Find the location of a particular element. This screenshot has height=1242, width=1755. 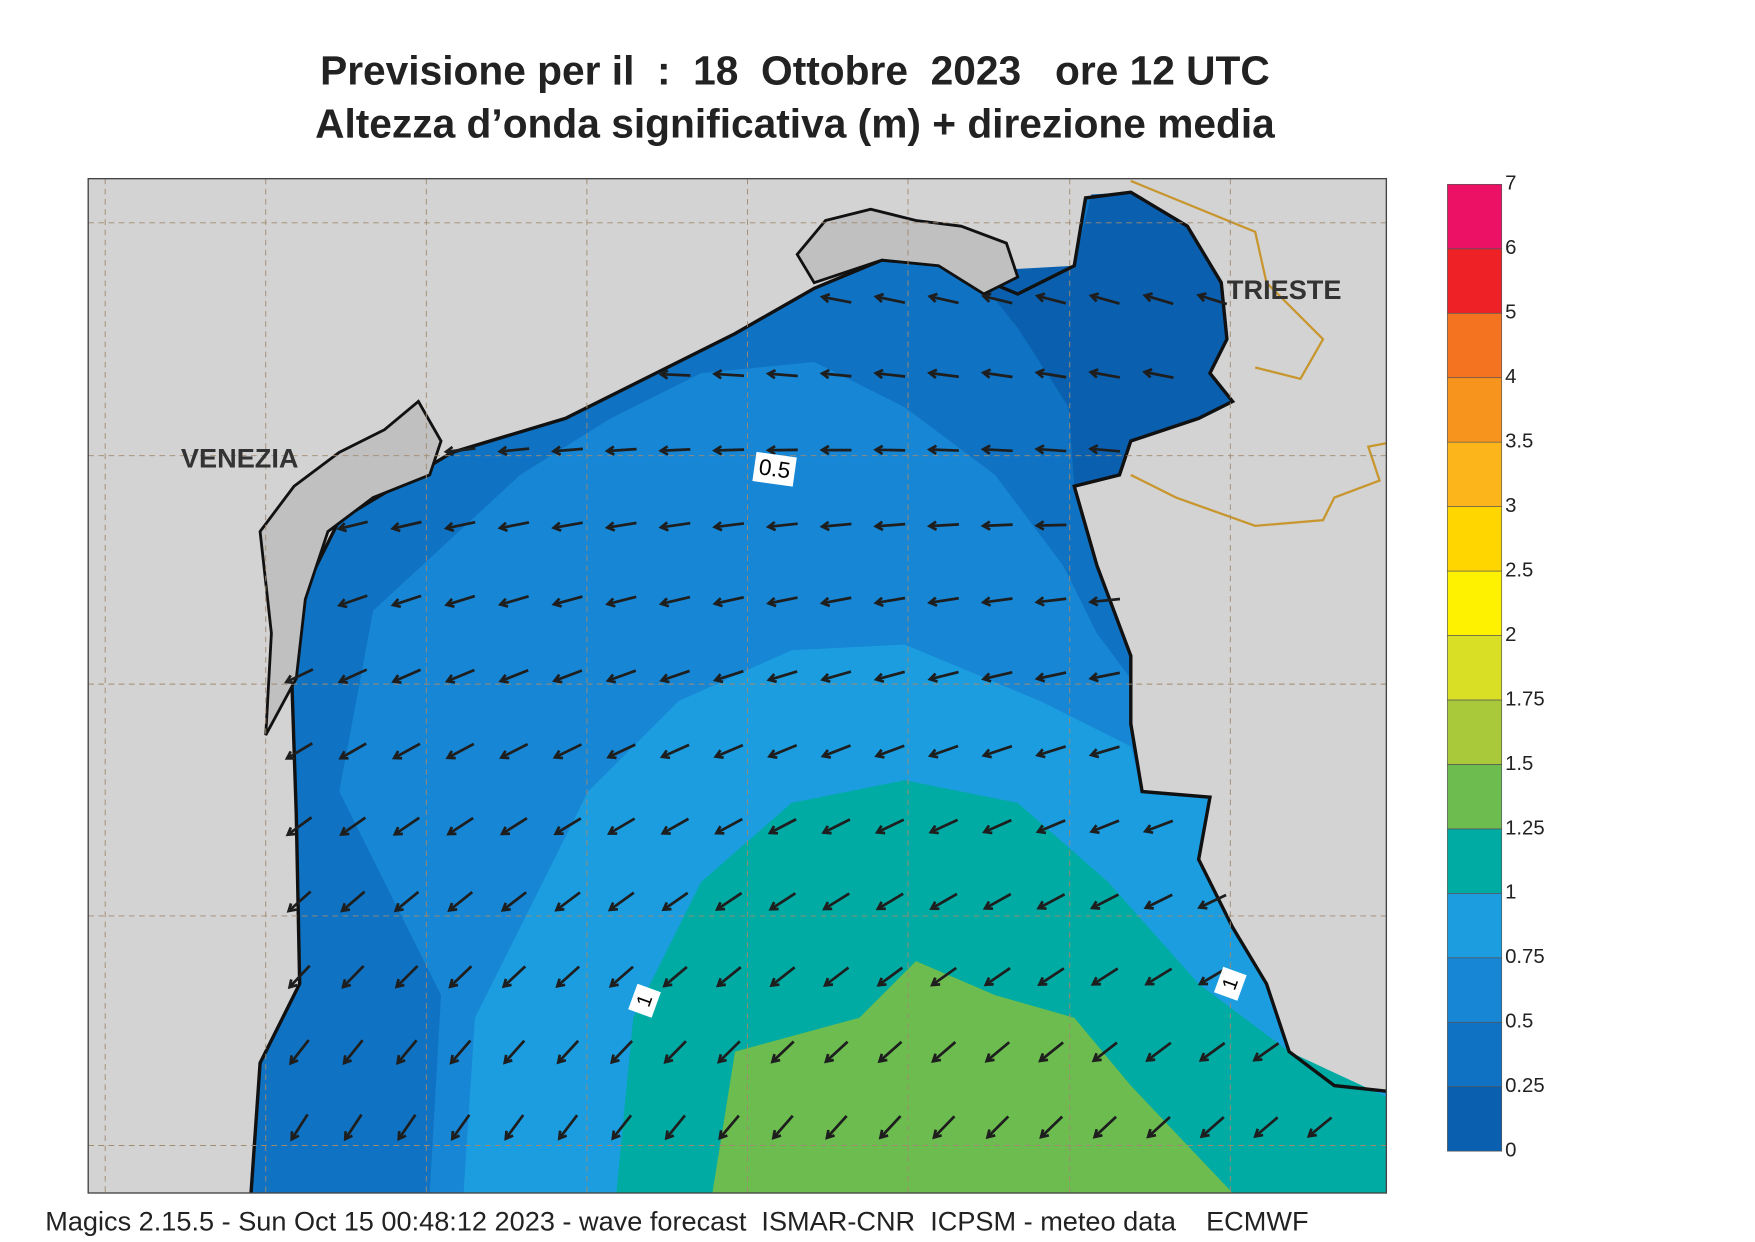

legend-label: 1.75 is located at coordinates (1525, 699).